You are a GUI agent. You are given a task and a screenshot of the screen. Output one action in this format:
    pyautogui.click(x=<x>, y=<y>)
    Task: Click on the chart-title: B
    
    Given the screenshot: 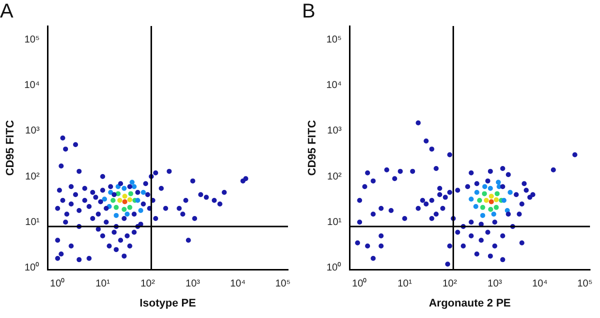 What is the action you would take?
    pyautogui.click(x=309, y=11)
    